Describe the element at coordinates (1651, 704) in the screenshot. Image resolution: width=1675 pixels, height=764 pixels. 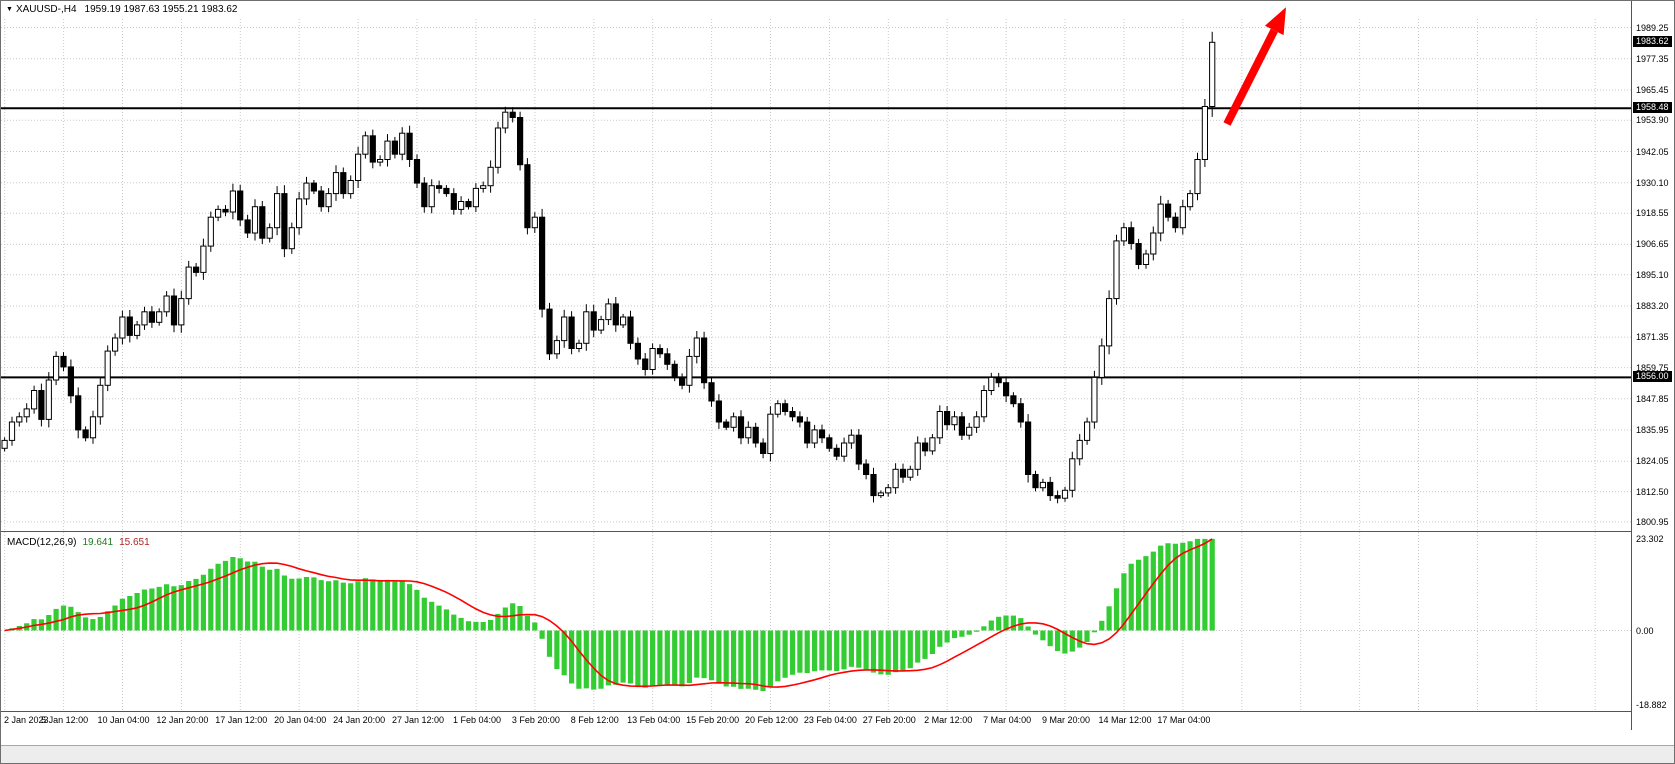
I see `macd-scale-label: -18.882` at that location.